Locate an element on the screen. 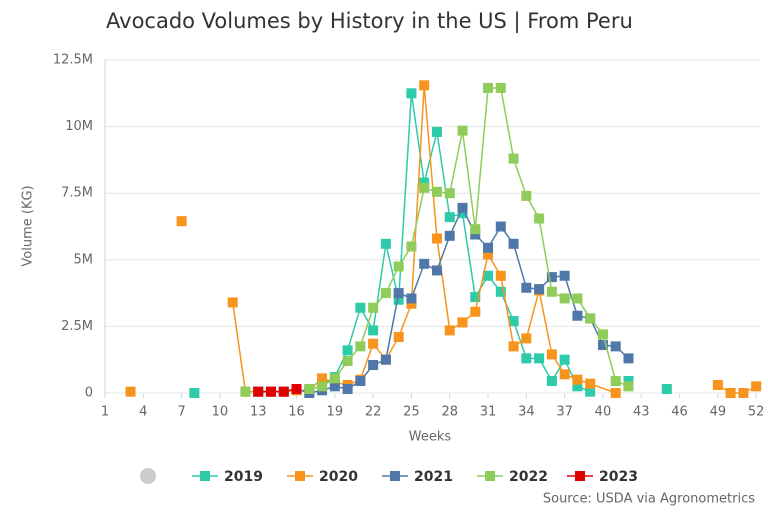  y-tick-label: 2.5M is located at coordinates (77, 326).